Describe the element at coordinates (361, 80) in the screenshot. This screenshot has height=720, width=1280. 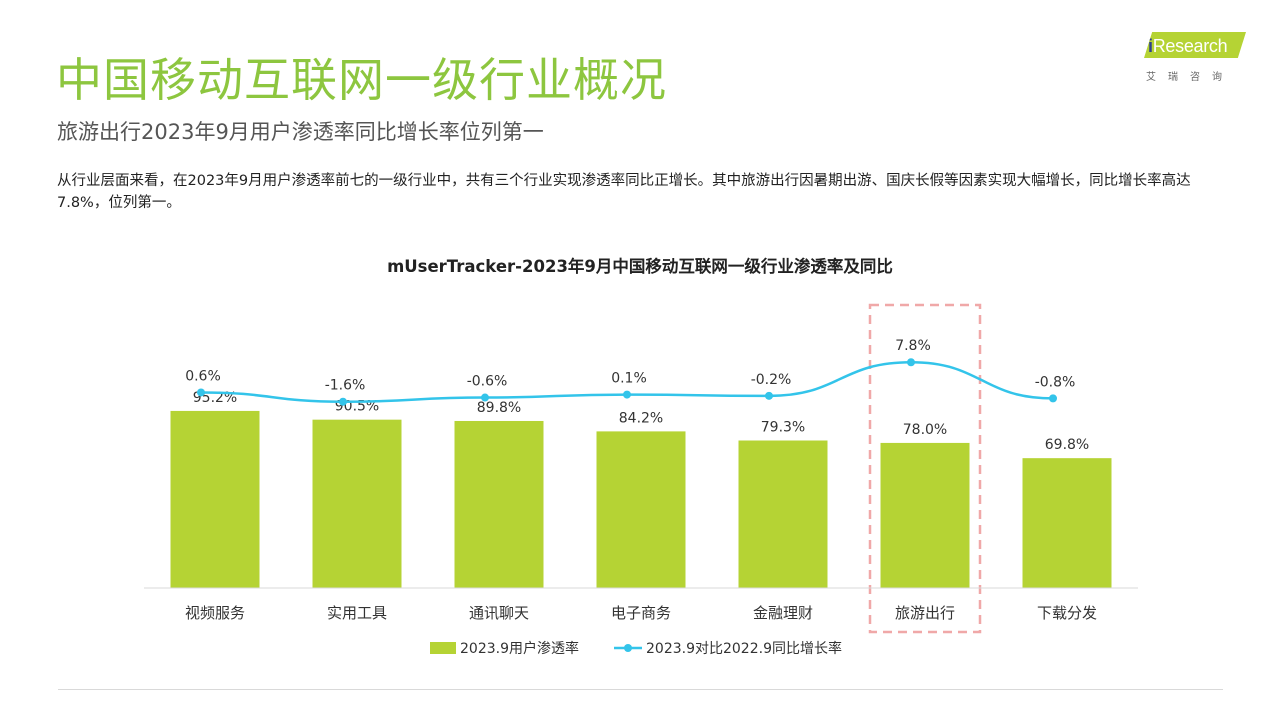
I see `page-title: 中国移动互联网一级行业概况` at that location.